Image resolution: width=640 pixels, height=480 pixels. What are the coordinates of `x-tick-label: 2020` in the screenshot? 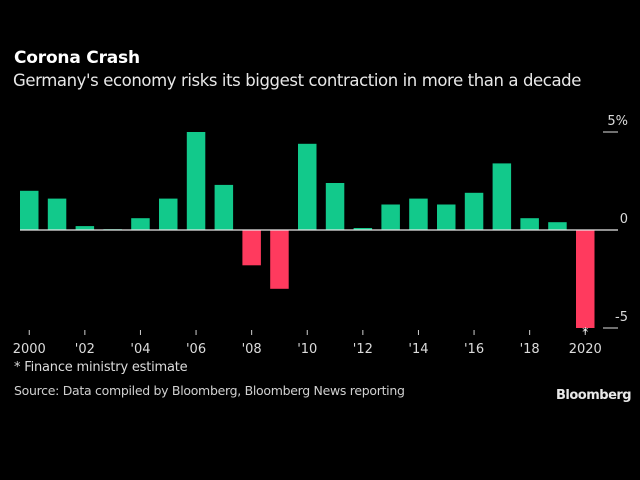 It's located at (585, 349).